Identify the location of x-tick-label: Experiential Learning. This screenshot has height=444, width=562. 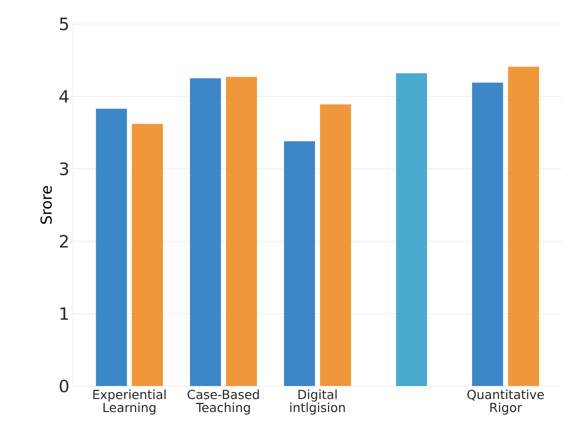
(129, 402).